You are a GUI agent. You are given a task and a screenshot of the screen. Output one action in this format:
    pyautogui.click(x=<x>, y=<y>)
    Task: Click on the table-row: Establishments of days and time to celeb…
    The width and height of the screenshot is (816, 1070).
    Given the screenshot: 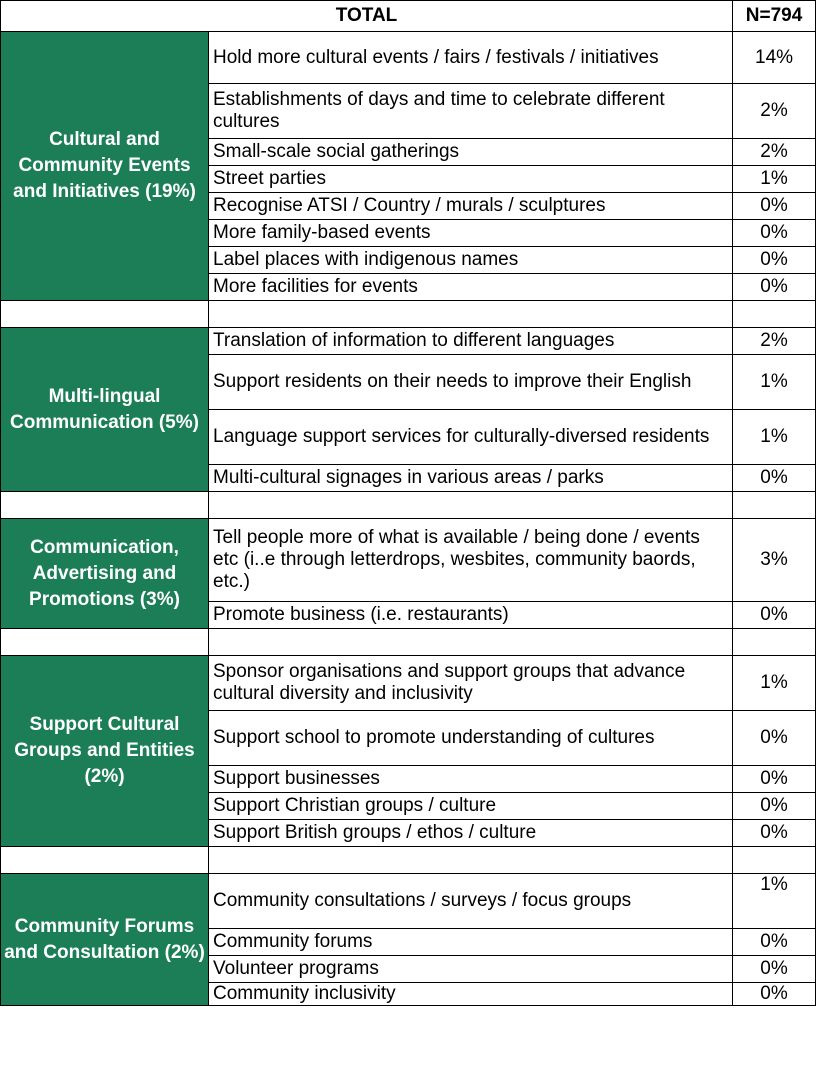 What is the action you would take?
    pyautogui.click(x=408, y=111)
    